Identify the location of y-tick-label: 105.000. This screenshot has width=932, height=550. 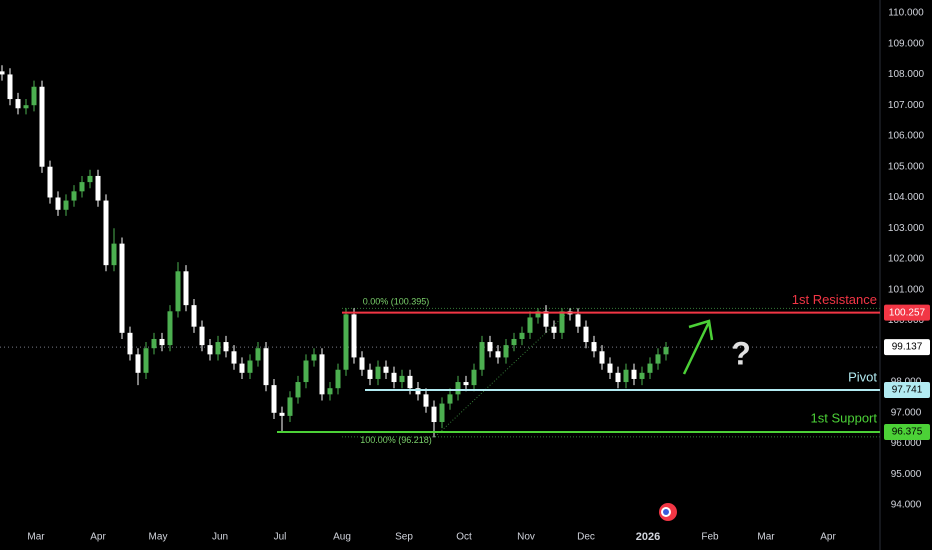
(906, 166).